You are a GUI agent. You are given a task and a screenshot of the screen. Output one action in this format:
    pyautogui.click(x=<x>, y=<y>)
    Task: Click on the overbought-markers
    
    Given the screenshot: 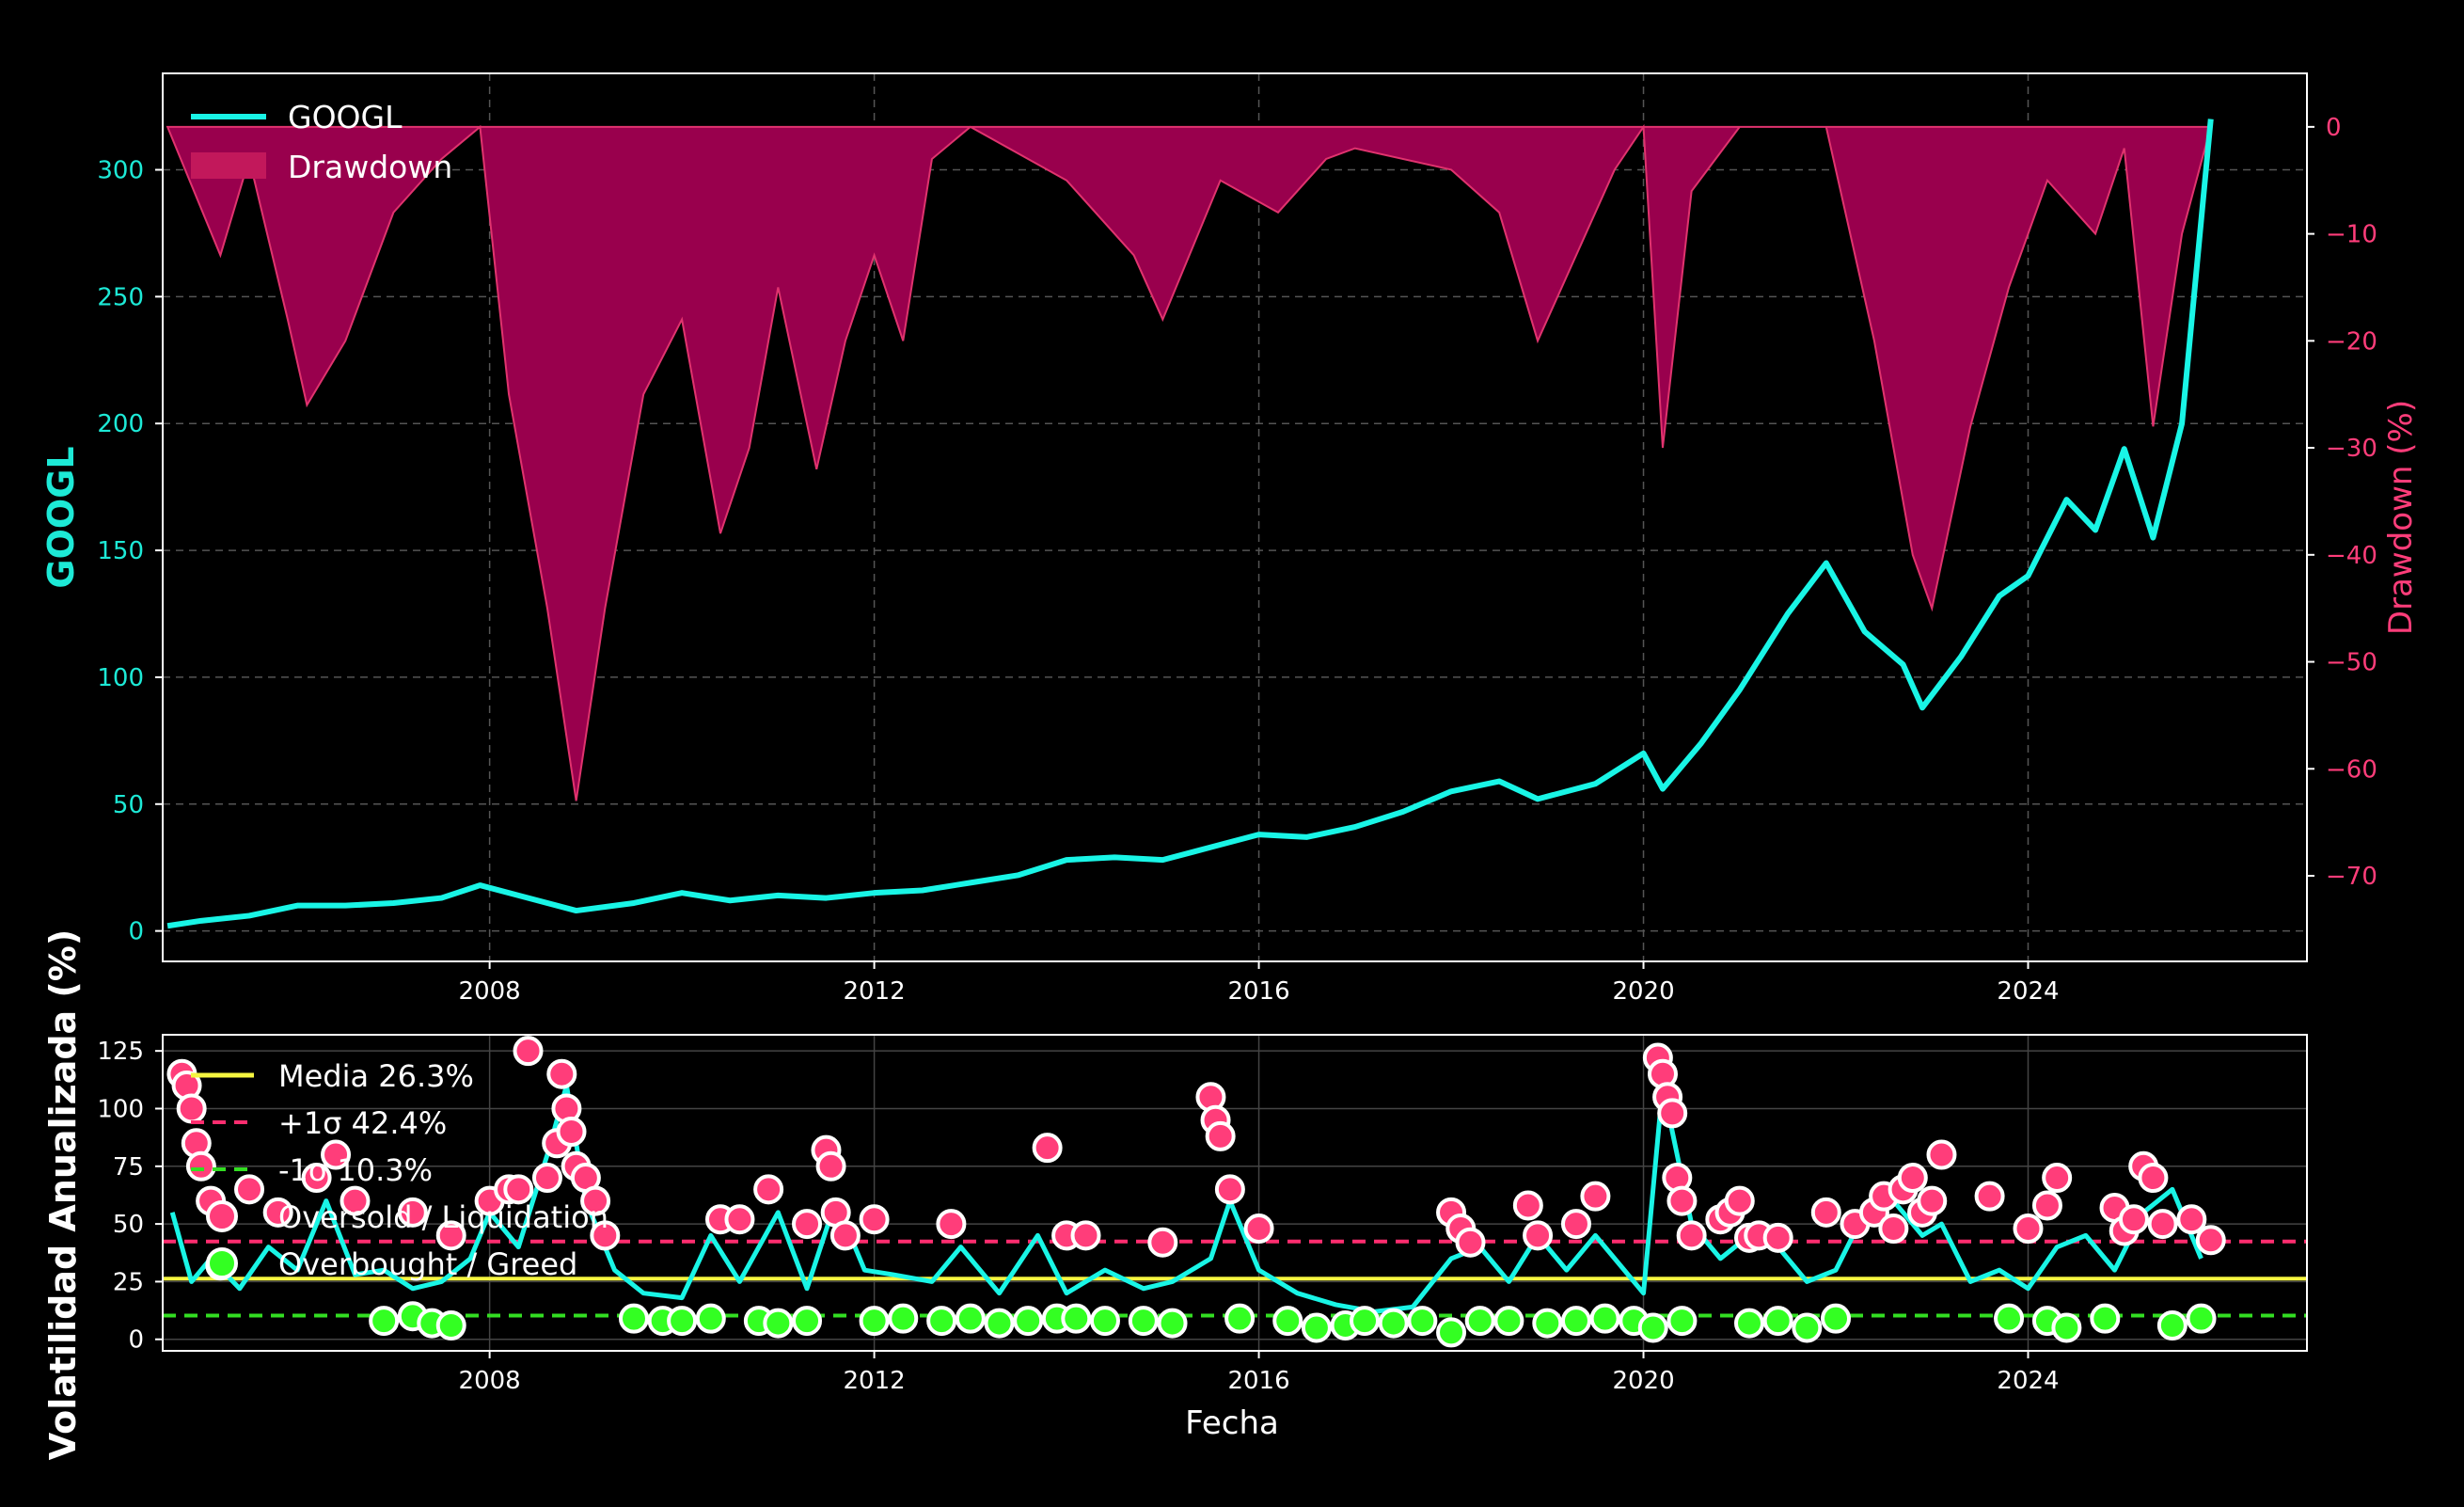 What is the action you would take?
    pyautogui.click(x=1211, y=1299)
    